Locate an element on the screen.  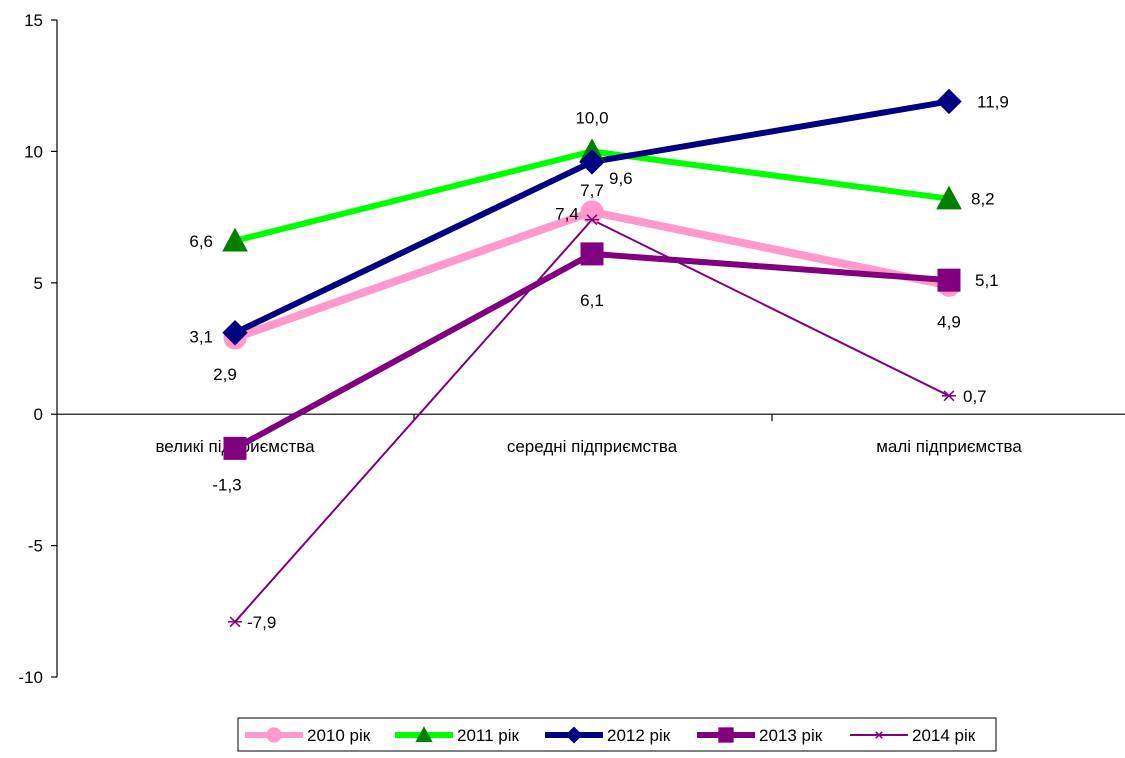
data-label: 9,6 is located at coordinates (621, 178).